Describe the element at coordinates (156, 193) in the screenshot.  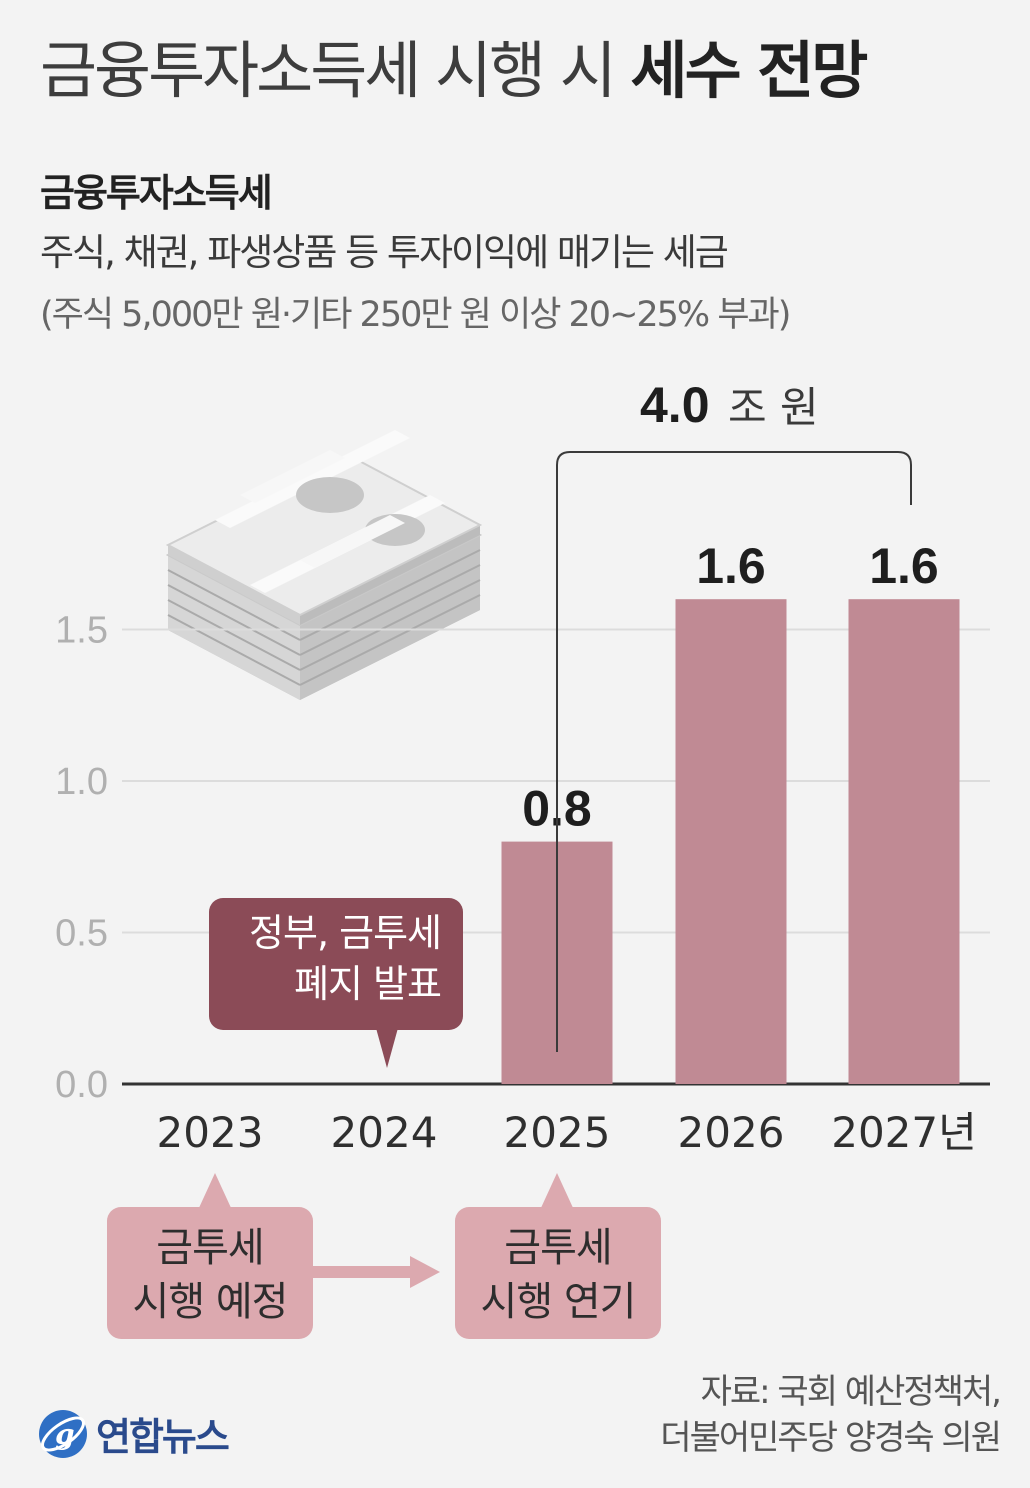
I see `subtitle: 금융투자소득세` at that location.